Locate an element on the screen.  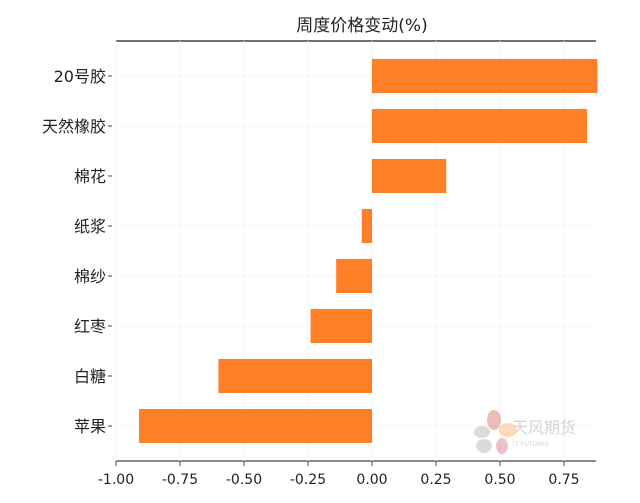
x-tick-label: -1.00 is located at coordinates (116, 480).